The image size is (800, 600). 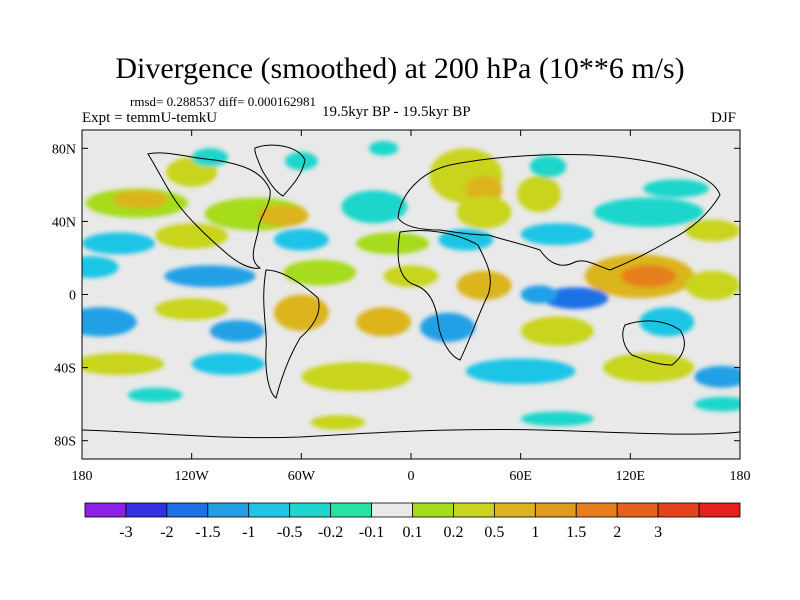 I want to click on colorbar-label: -2, so click(x=166, y=532).